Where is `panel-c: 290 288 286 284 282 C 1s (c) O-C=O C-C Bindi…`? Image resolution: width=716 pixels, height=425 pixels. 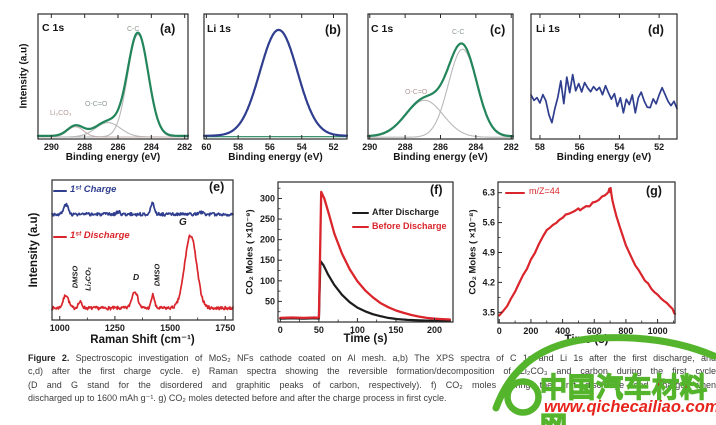 panel-c: 290 288 286 284 282 C 1s (c) O-C=O C-C Bindi… is located at coordinates (442, 85).